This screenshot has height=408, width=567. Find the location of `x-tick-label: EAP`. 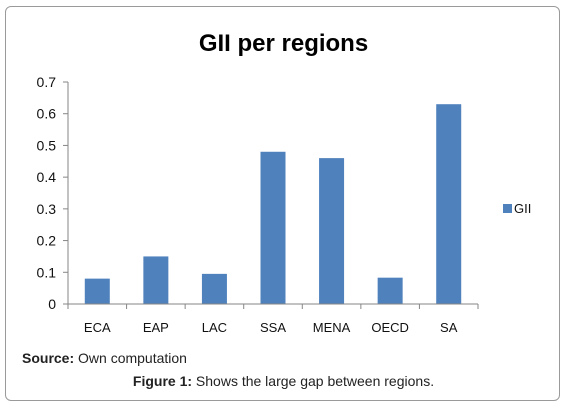

x-tick-label: EAP is located at coordinates (156, 327).